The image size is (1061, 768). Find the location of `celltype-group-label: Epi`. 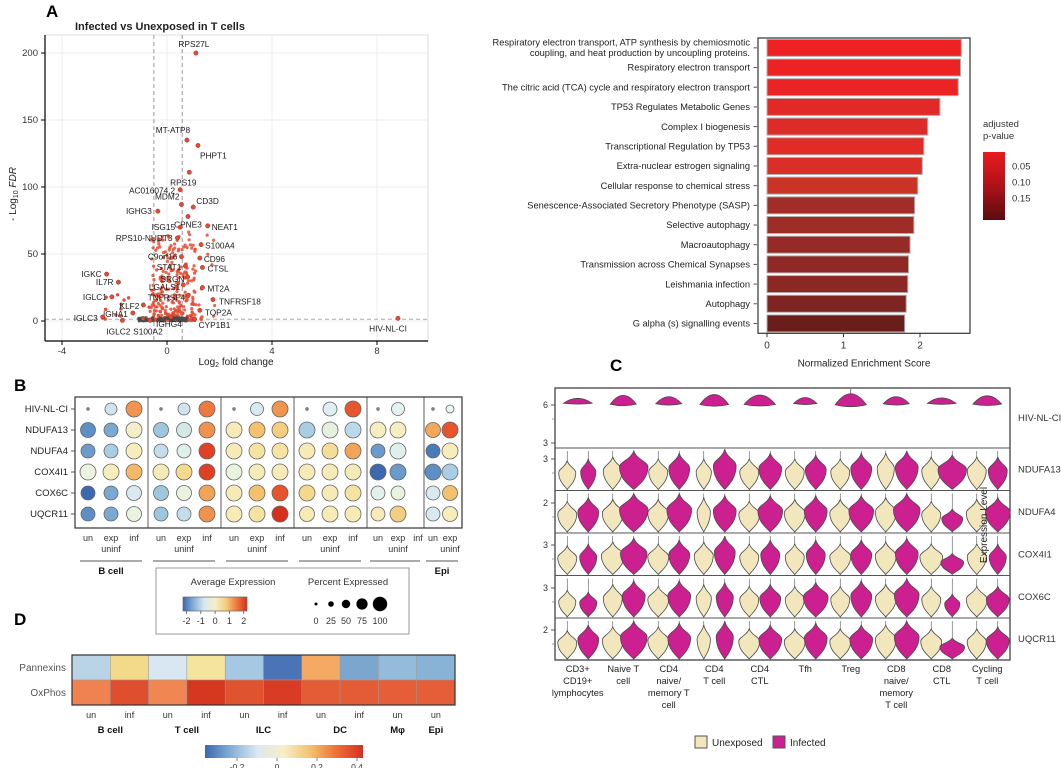

celltype-group-label: Epi is located at coordinates (442, 571).